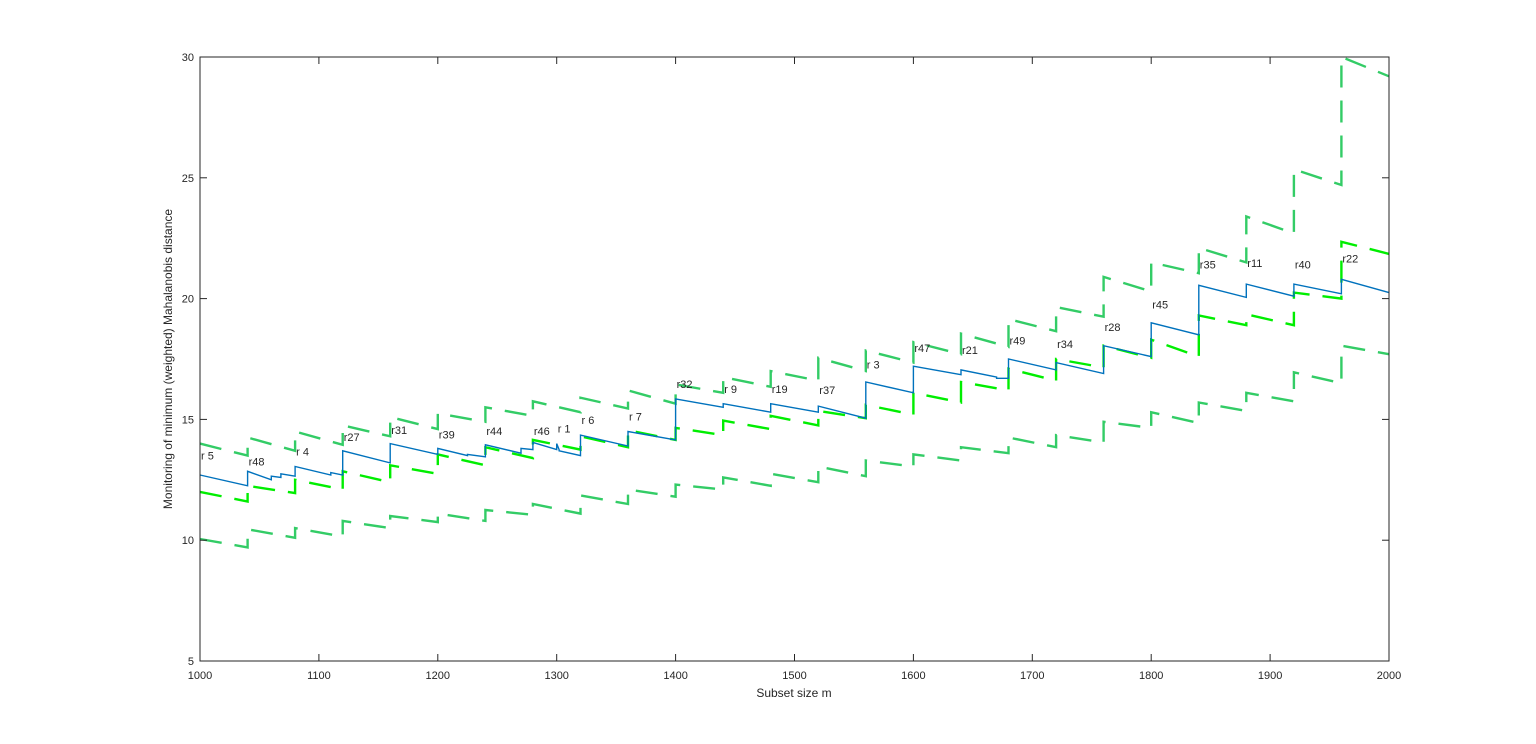  Describe the element at coordinates (1270, 676) in the screenshot. I see `x-tick-label: 1900` at that location.